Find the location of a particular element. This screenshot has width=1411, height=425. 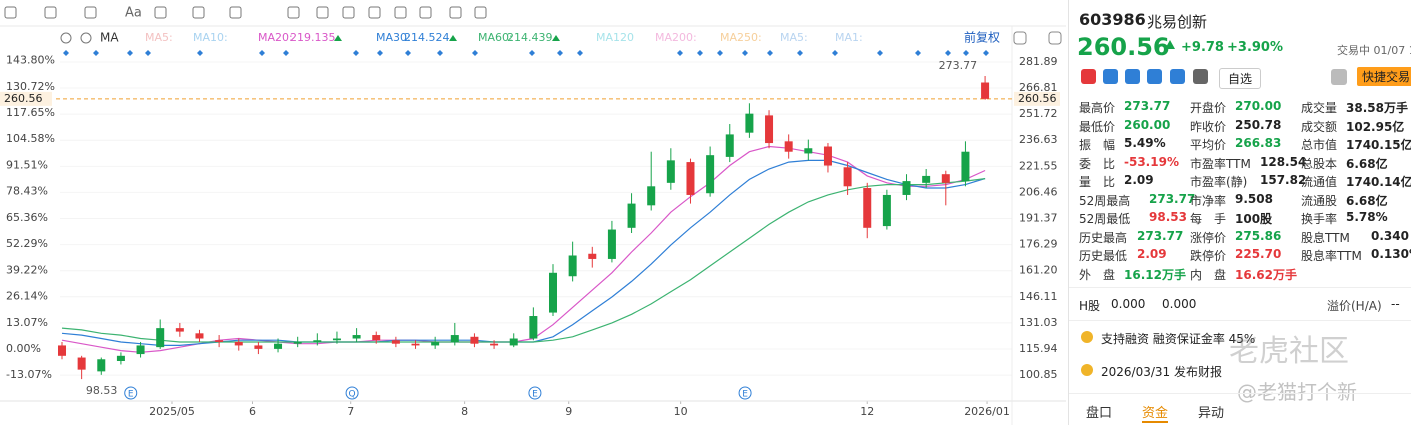

price-box is located at coordinates (1037, 98).